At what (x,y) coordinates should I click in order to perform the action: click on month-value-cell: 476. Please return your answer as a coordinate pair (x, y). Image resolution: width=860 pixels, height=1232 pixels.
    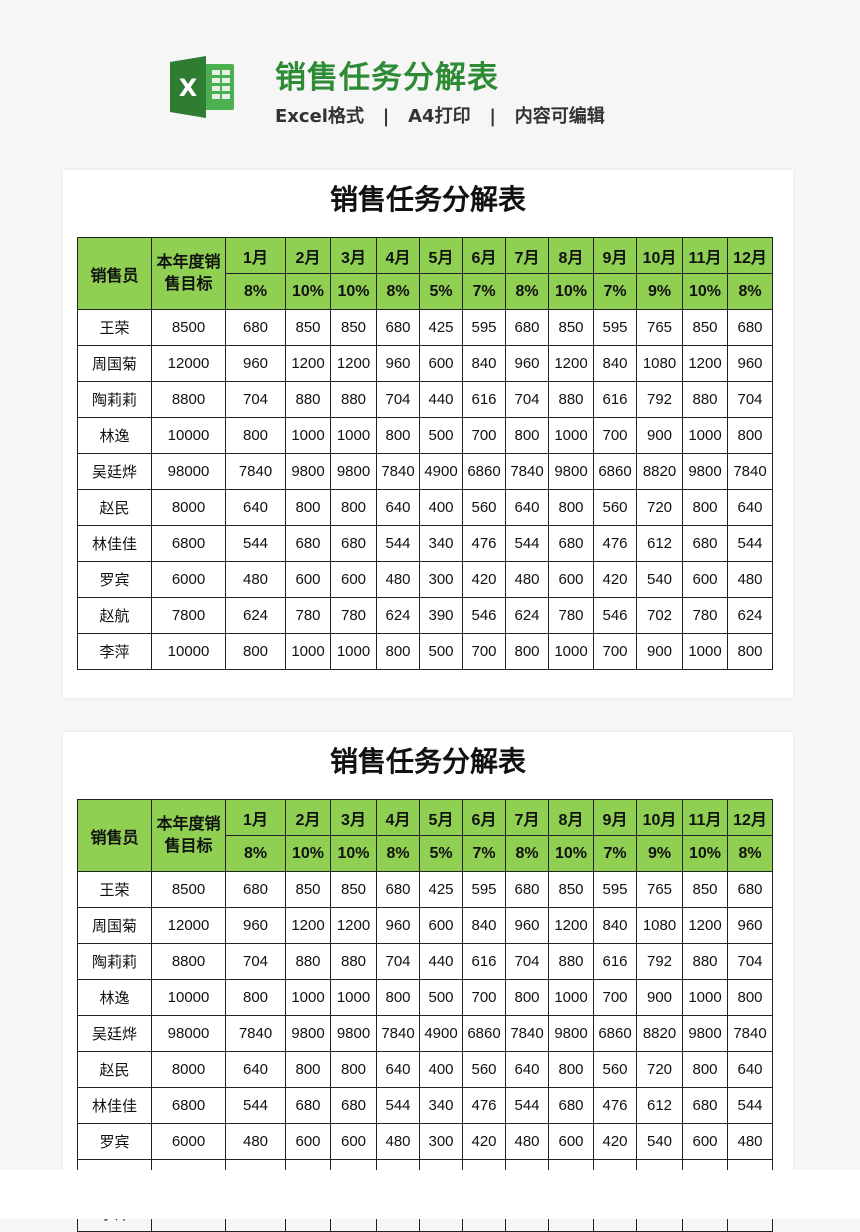
    Looking at the image, I should click on (615, 543).